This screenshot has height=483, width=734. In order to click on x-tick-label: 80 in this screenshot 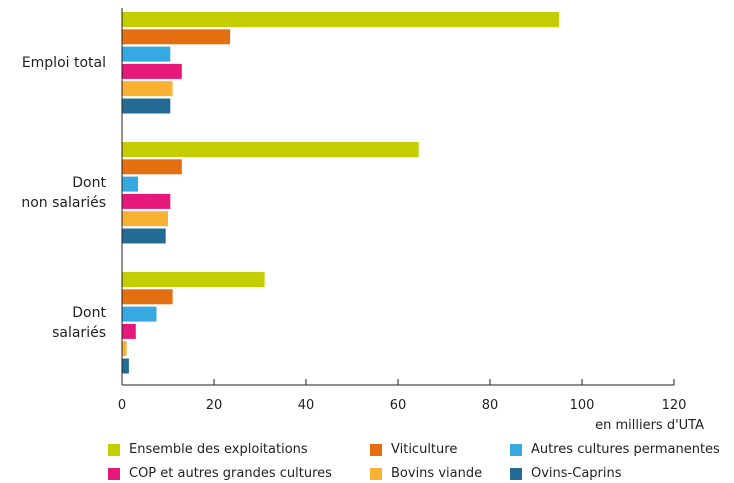, I will do `click(490, 405)`.